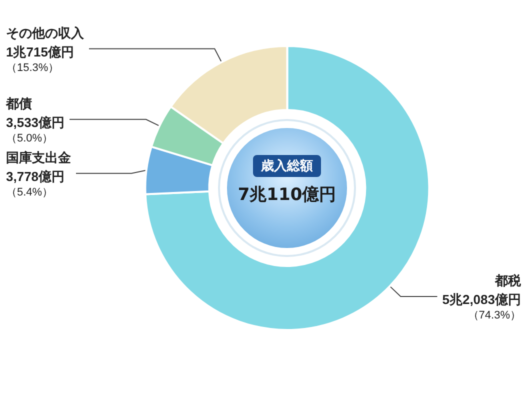 The height and width of the screenshot is (400, 527). What do you see at coordinates (35, 183) in the screenshot?
I see `data-label: 3,778億円（5.4%）` at bounding box center [35, 183].